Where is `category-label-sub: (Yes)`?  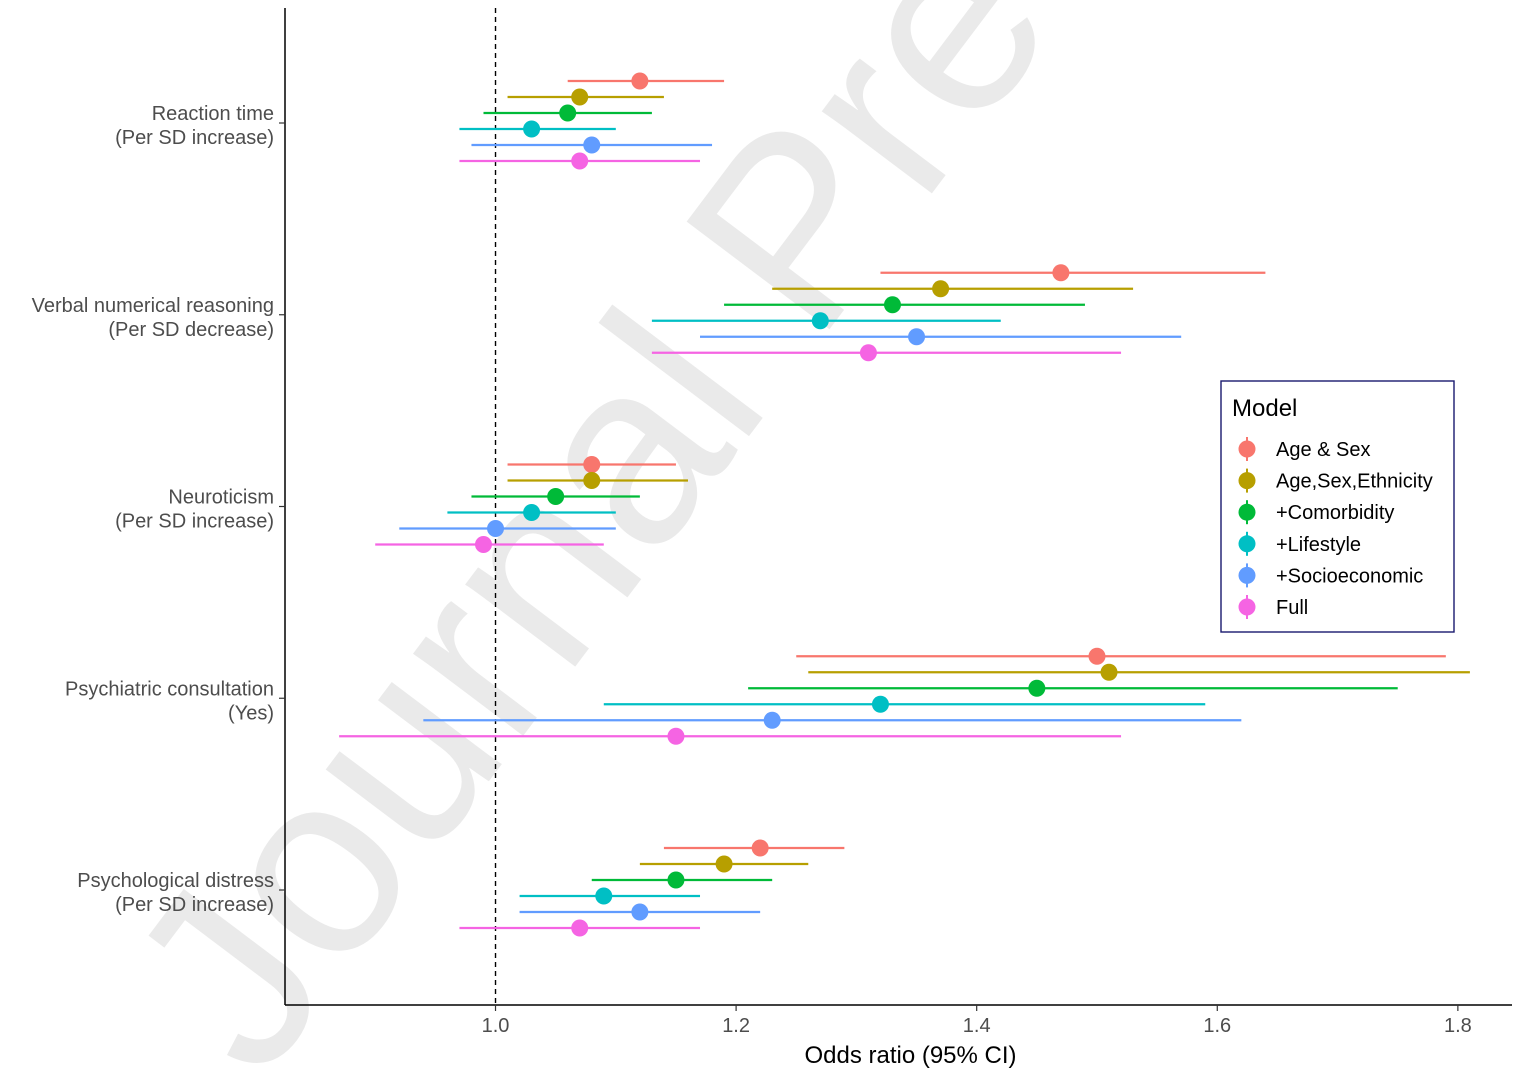 category-label-sub: (Yes) is located at coordinates (251, 713).